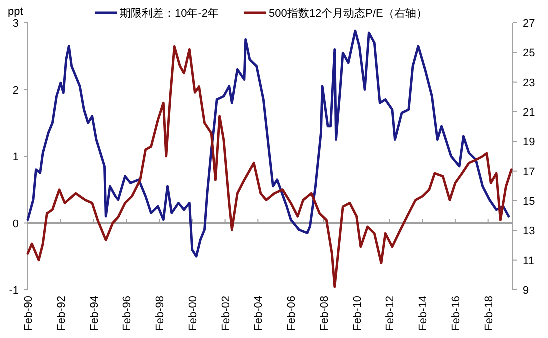 Image resolution: width=548 pixels, height=338 pixels. I want to click on y2-tick-label: 21, so click(529, 113).